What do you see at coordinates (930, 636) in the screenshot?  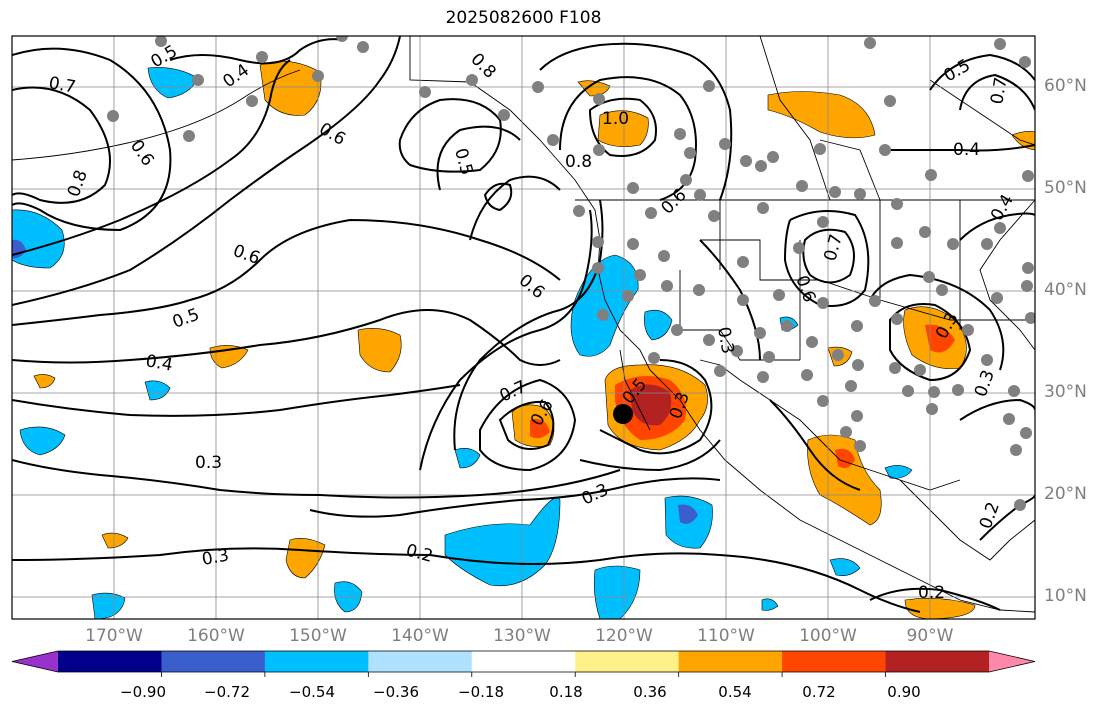 I see `lon-label: 90°W` at bounding box center [930, 636].